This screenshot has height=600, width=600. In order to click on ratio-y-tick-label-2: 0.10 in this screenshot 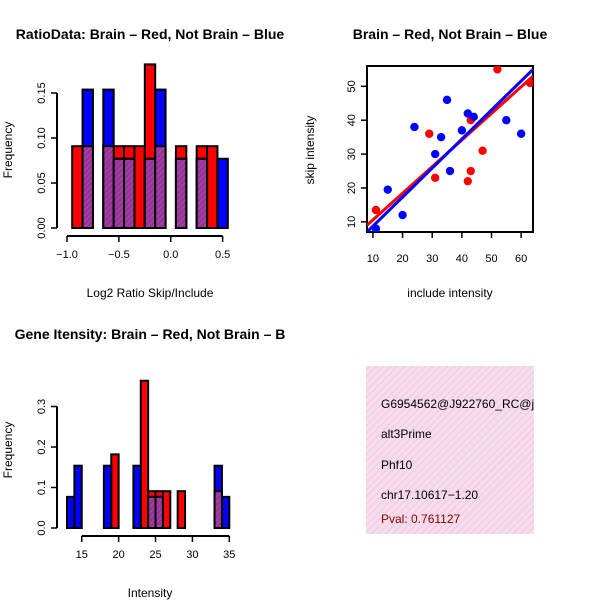, I will do `click(42, 137)`.